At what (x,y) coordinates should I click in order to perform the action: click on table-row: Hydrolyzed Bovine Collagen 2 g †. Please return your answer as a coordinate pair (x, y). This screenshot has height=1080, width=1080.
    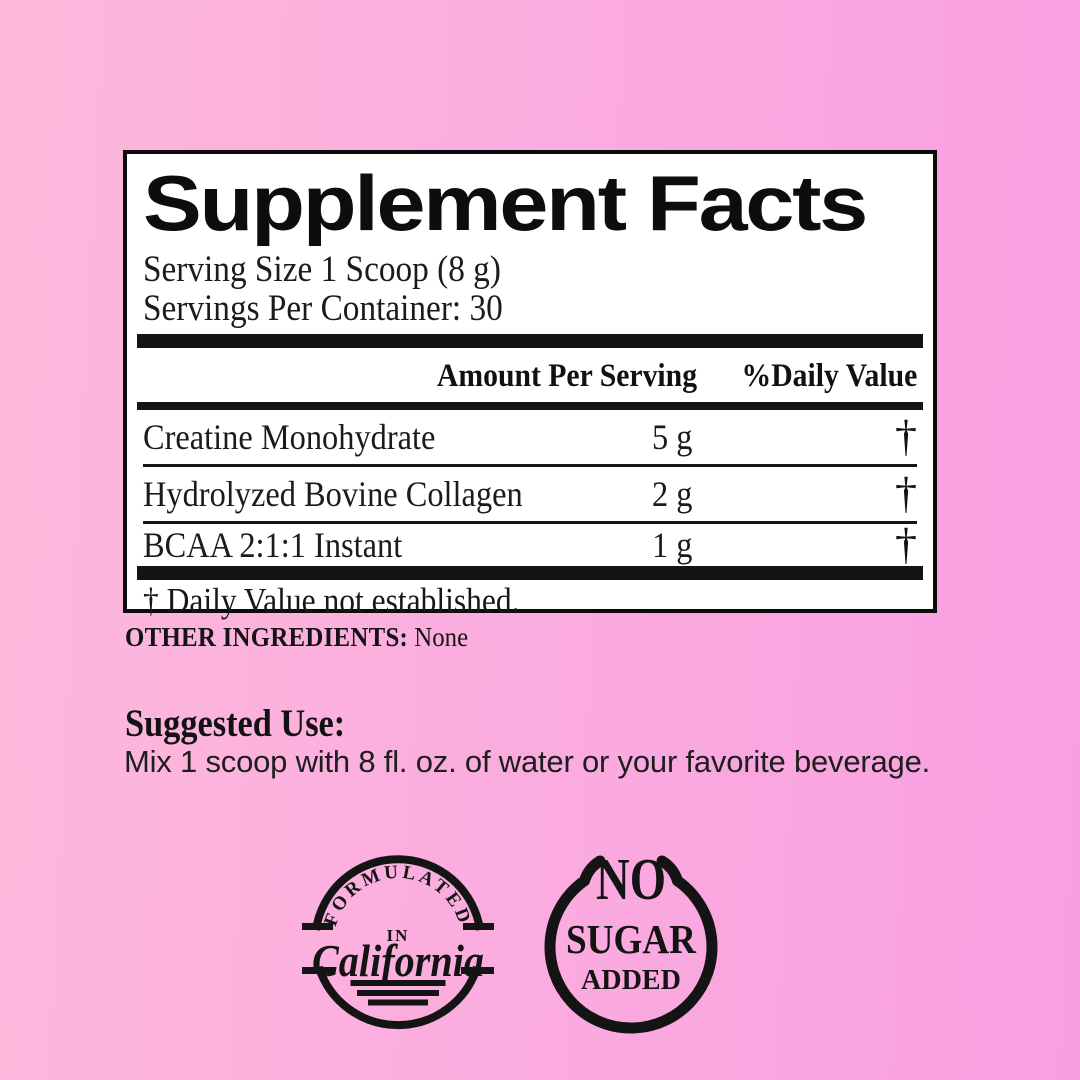
    Looking at the image, I should click on (530, 492).